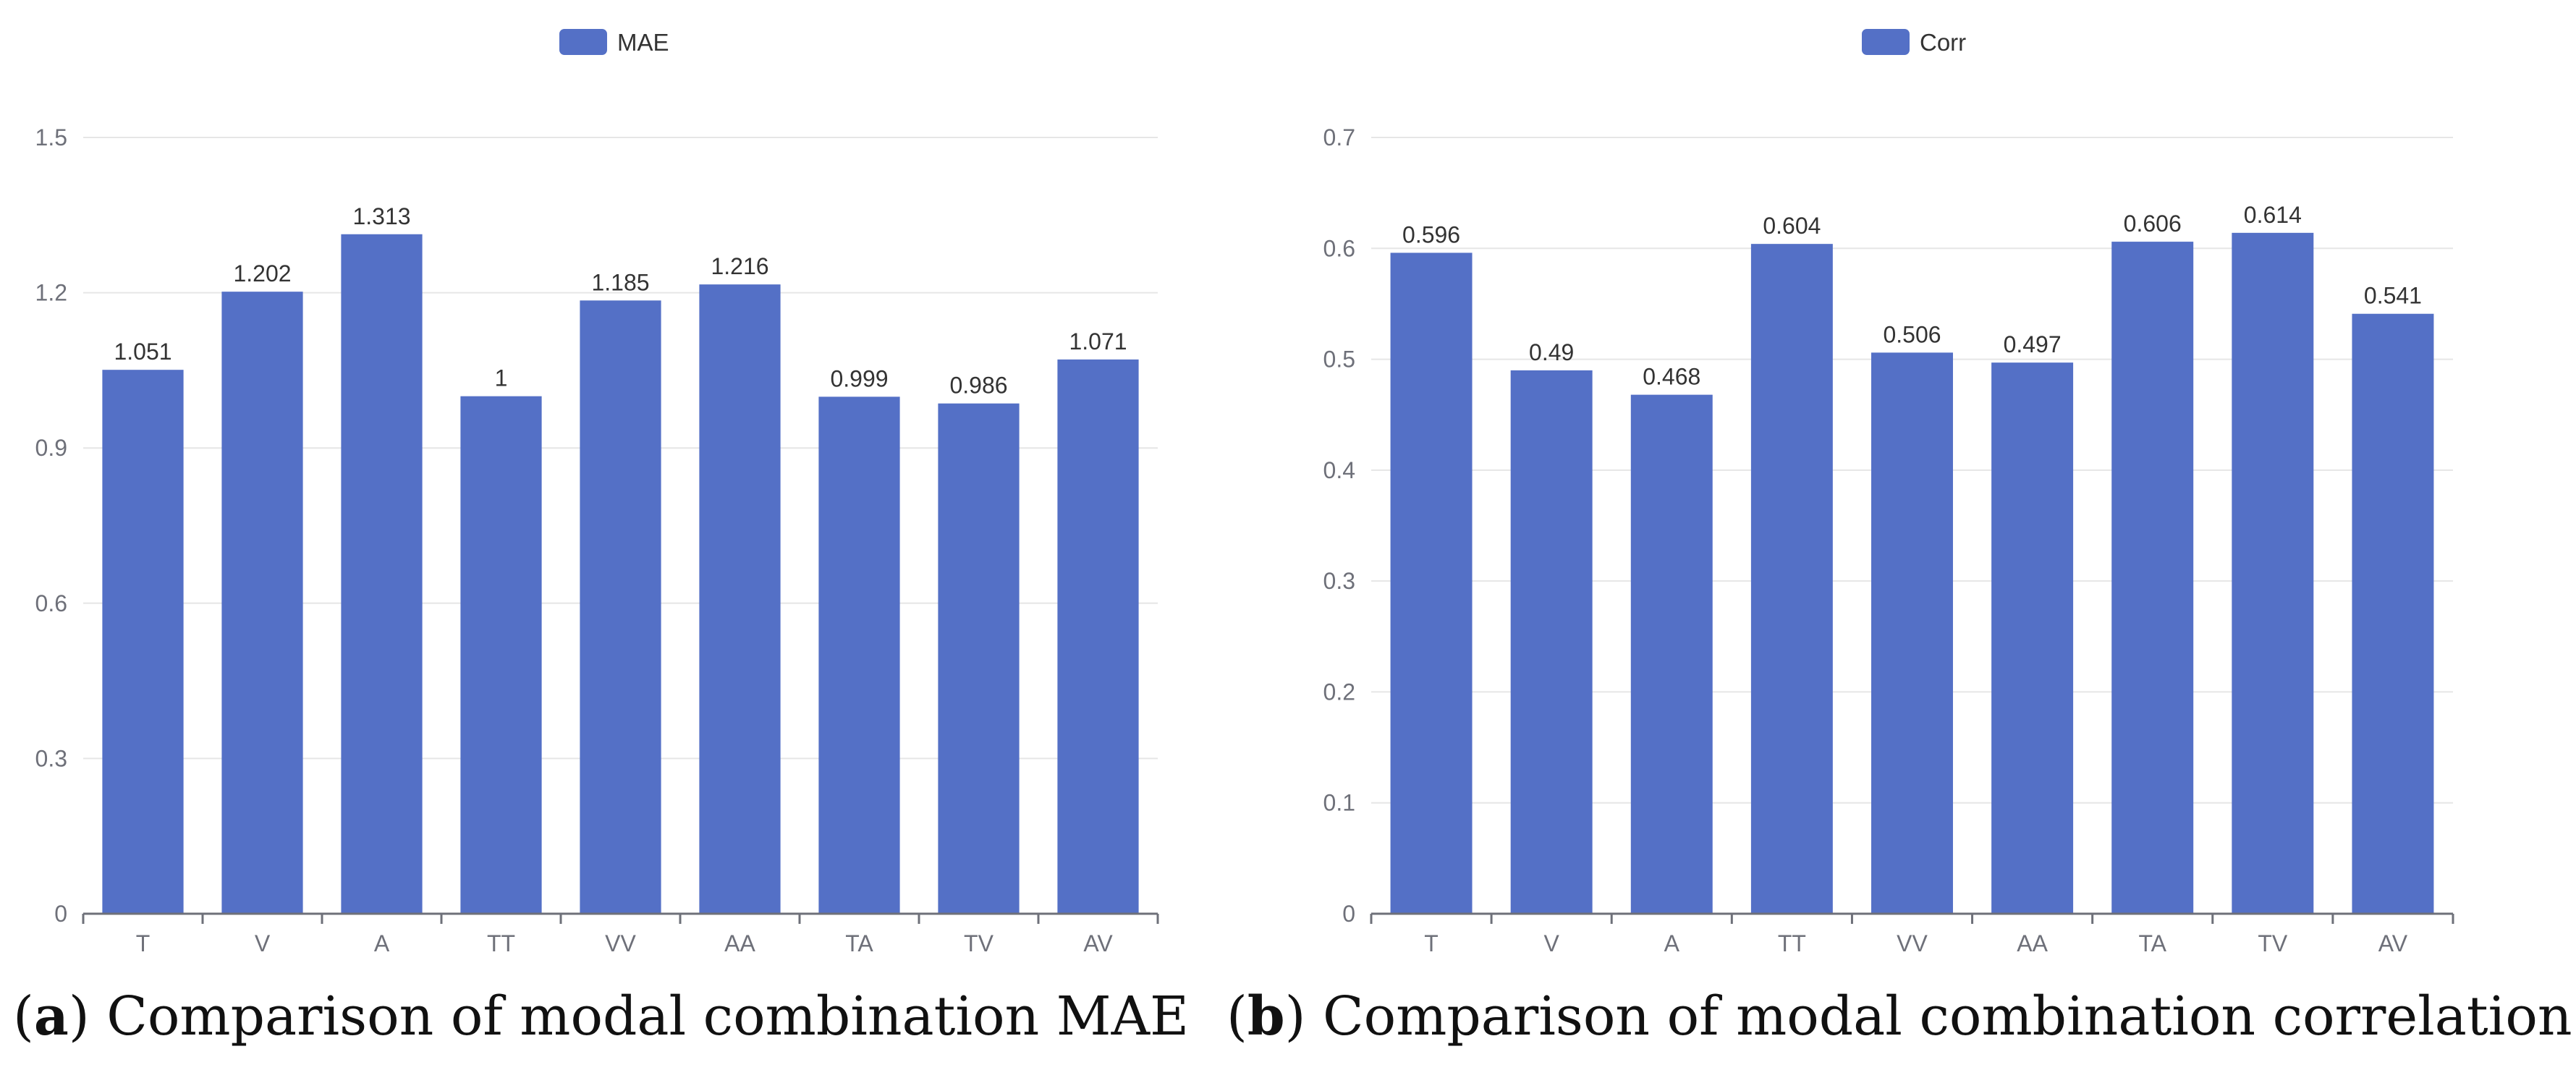 Image resolution: width=2576 pixels, height=1070 pixels. What do you see at coordinates (614, 42) in the screenshot?
I see `legend: MAE` at bounding box center [614, 42].